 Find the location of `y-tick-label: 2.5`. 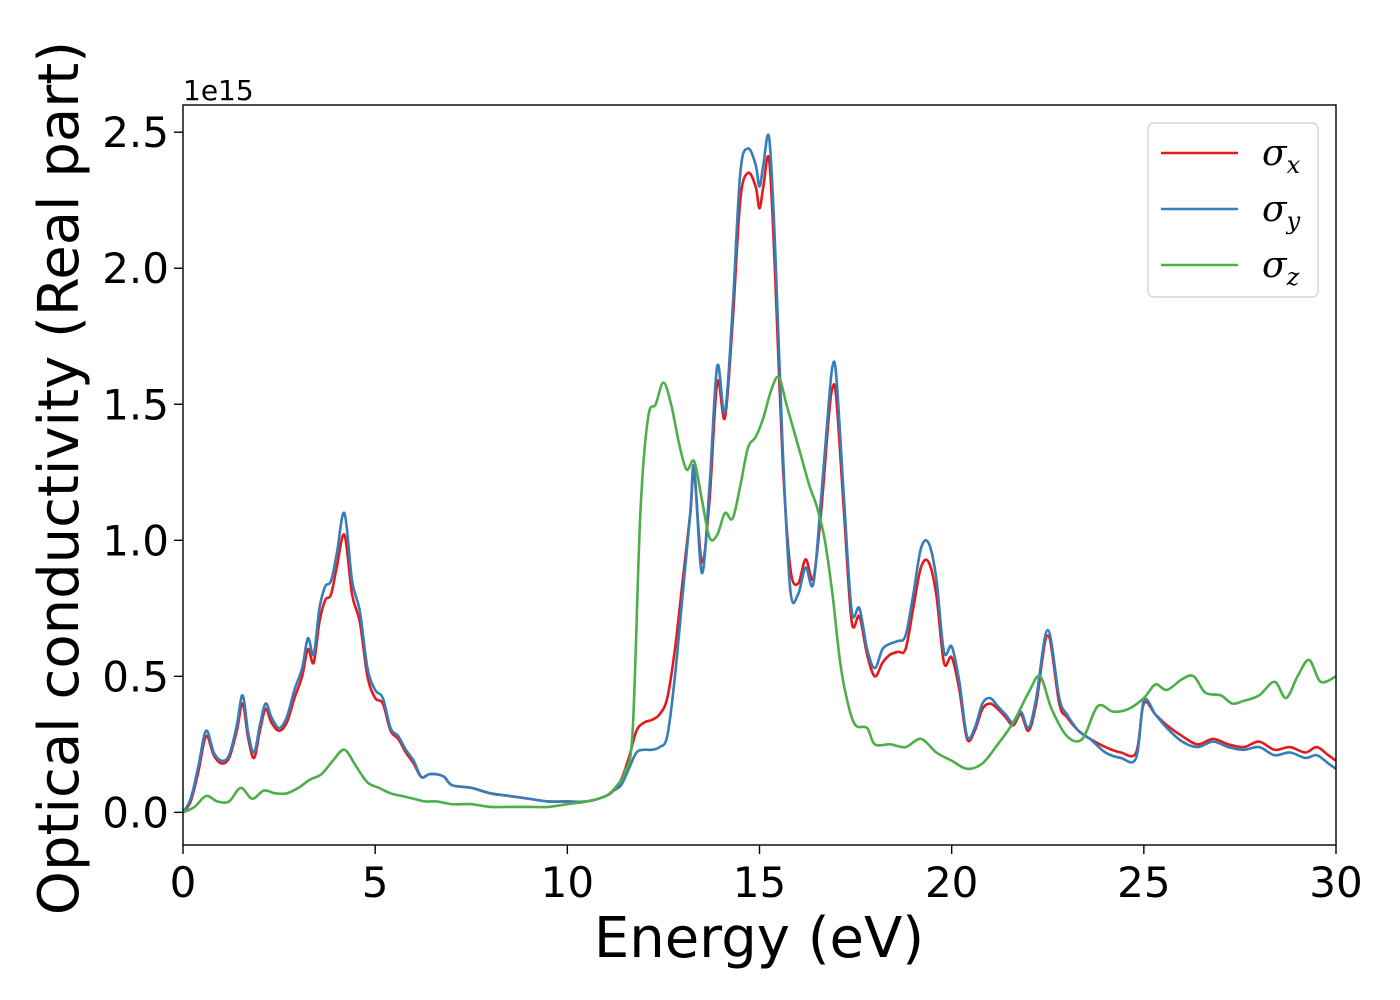

y-tick-label: 2.5 is located at coordinates (135, 132).